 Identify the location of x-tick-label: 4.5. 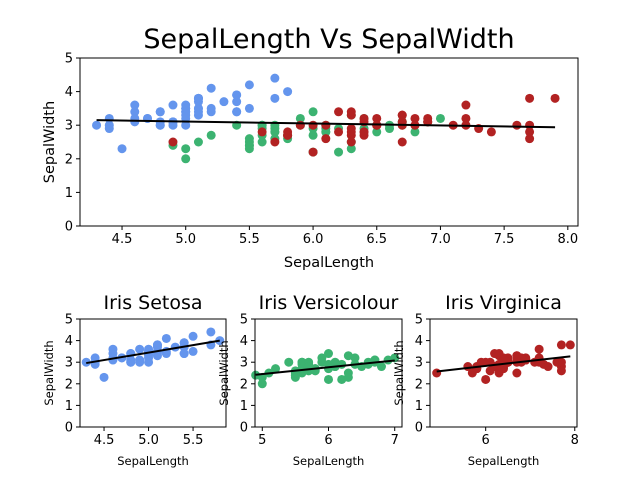
(104, 440).